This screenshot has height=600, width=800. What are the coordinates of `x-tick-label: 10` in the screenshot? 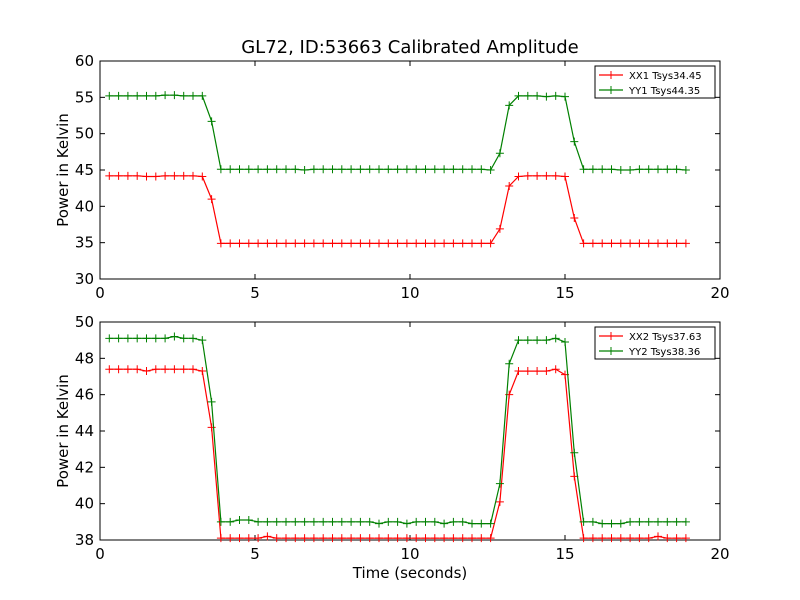 It's located at (409, 554).